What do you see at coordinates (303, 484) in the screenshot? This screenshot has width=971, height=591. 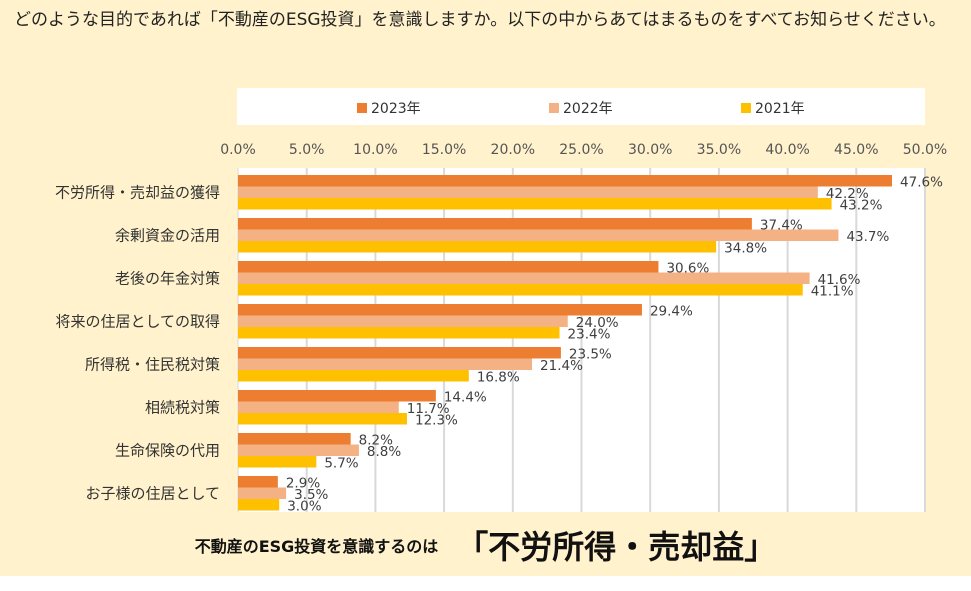 I see `data-label: 2.9%` at bounding box center [303, 484].